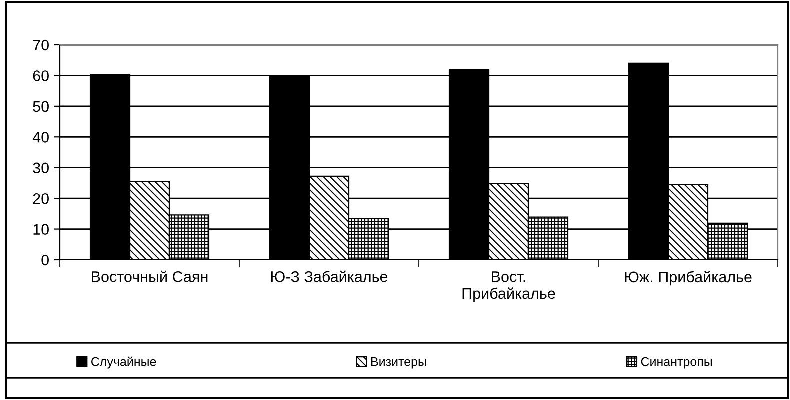 This screenshot has height=400, width=790. Describe the element at coordinates (41, 45) in the screenshot. I see `y-tick-label: 70` at that location.